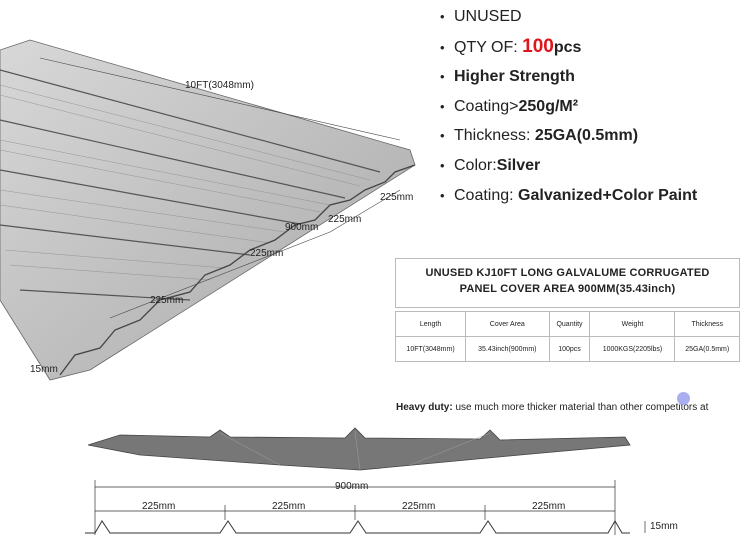 Image resolution: width=740 pixels, height=555 pixels. Describe the element at coordinates (266, 253) in the screenshot. I see `pitch-label-3: 225mm` at that location.